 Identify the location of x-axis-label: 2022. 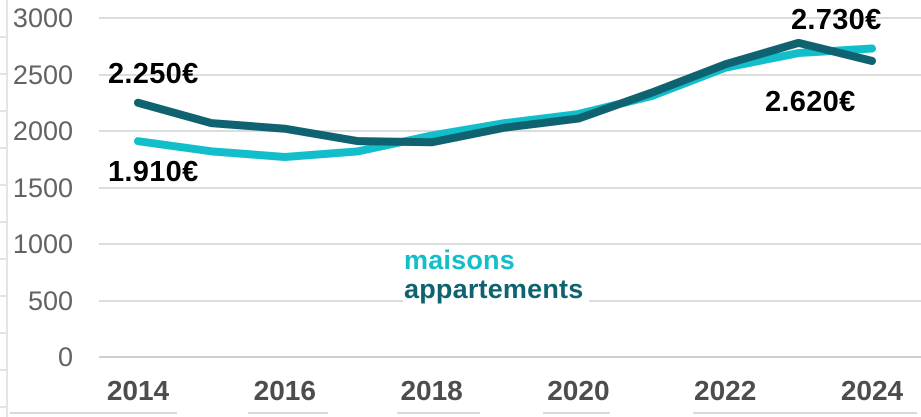
(725, 390).